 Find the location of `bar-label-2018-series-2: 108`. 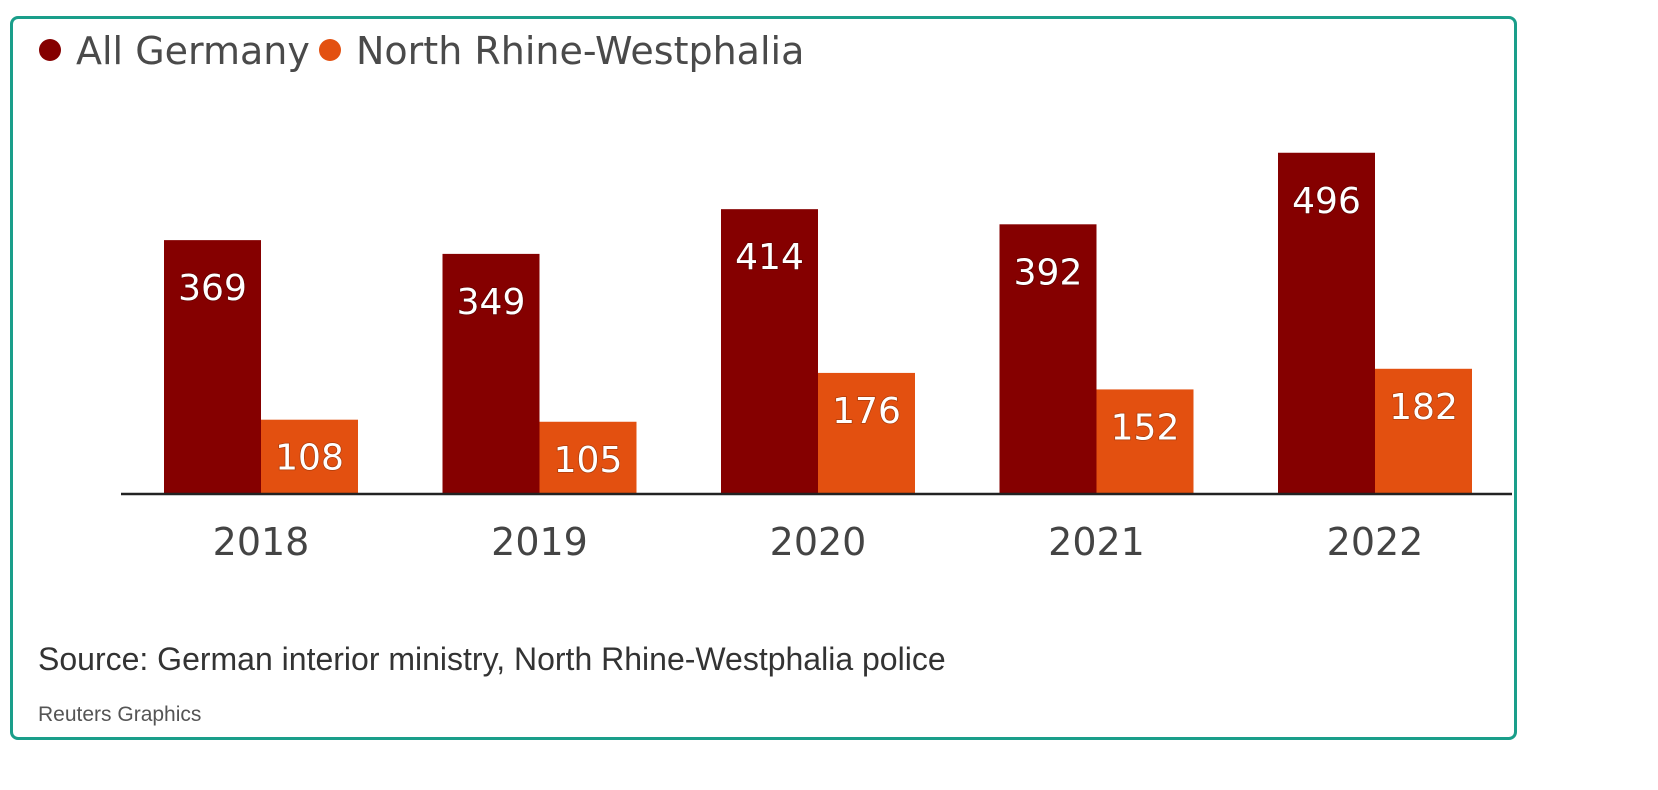

bar-label-2018-series-2: 108 is located at coordinates (309, 458).